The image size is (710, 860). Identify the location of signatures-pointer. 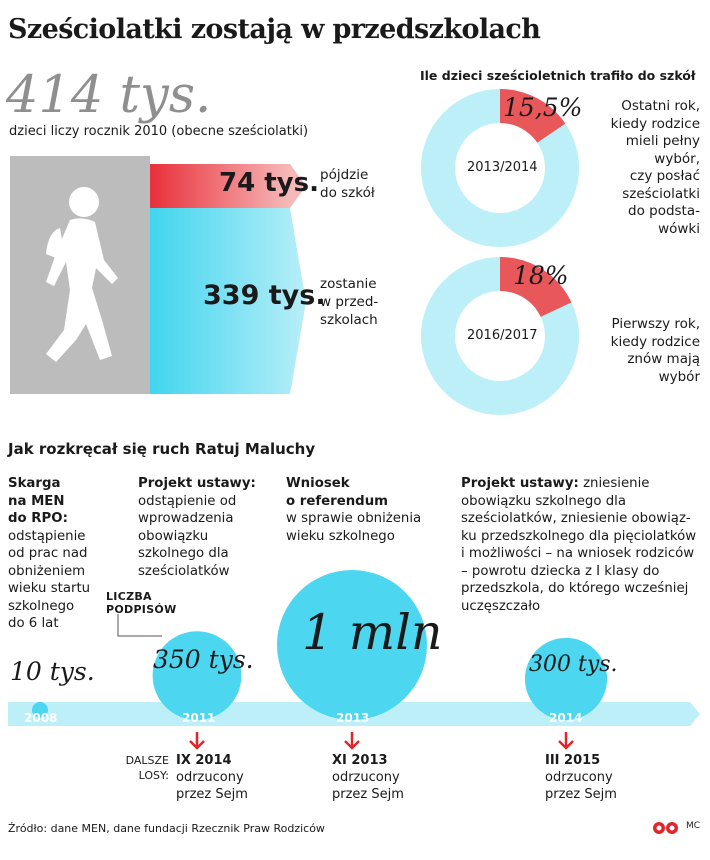
(139, 625).